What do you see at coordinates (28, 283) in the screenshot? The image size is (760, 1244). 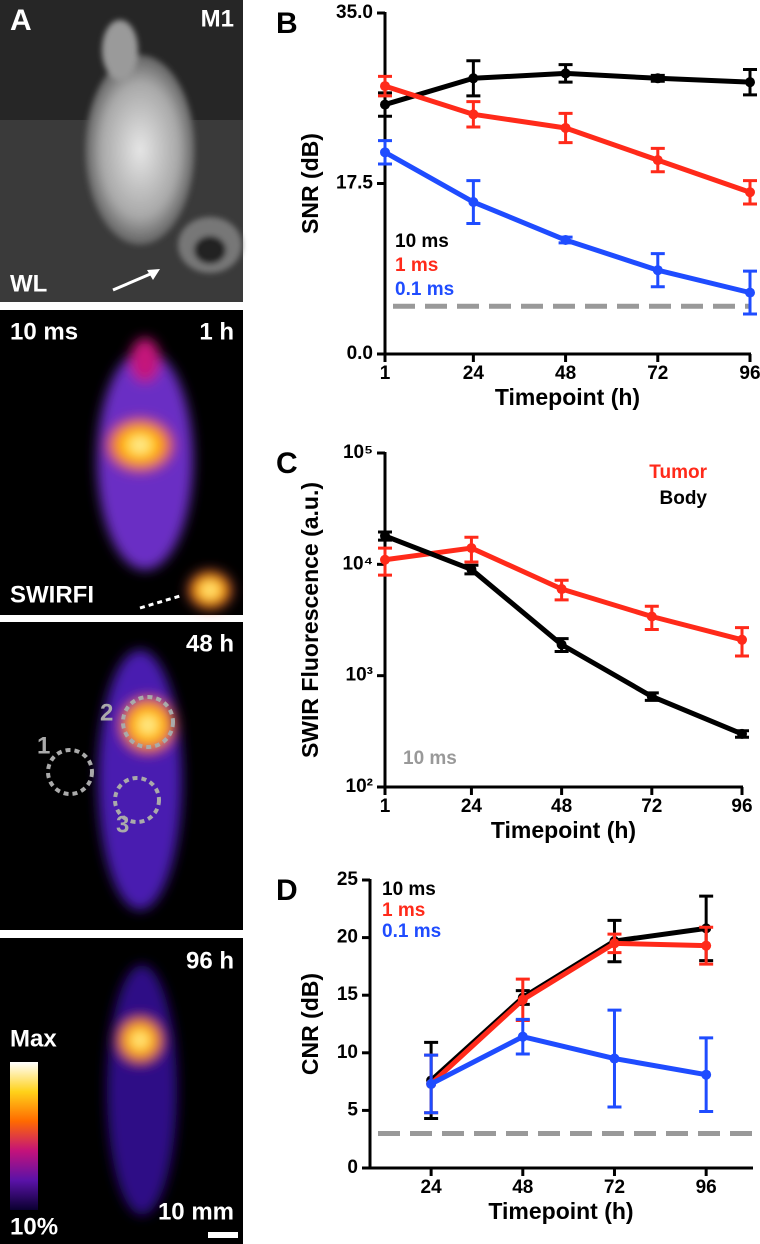 I see `wl-label: WL` at bounding box center [28, 283].